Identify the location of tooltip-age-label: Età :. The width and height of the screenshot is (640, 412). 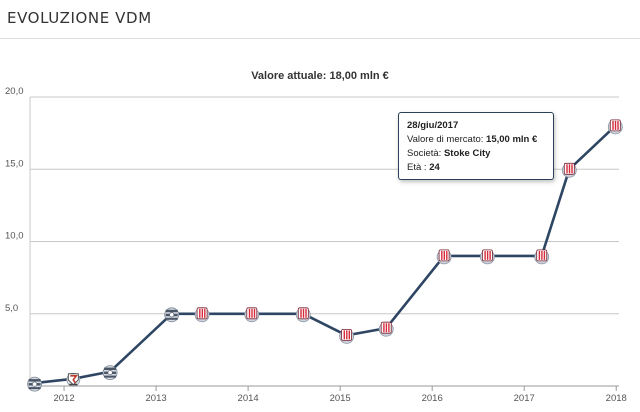
(417, 167).